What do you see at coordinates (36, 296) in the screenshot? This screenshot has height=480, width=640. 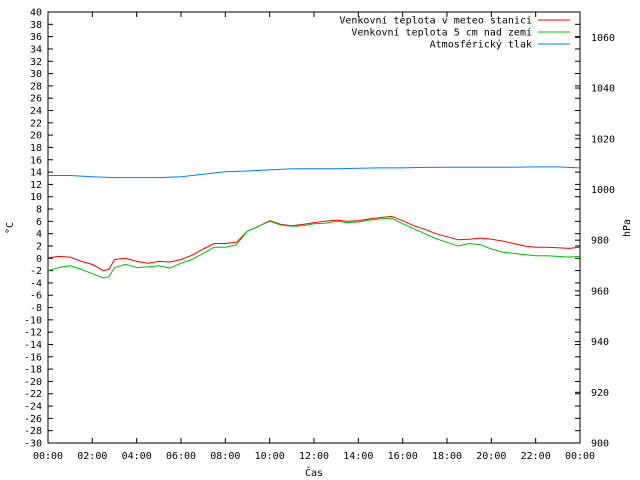 I see `y-tick-label: -6` at bounding box center [36, 296].